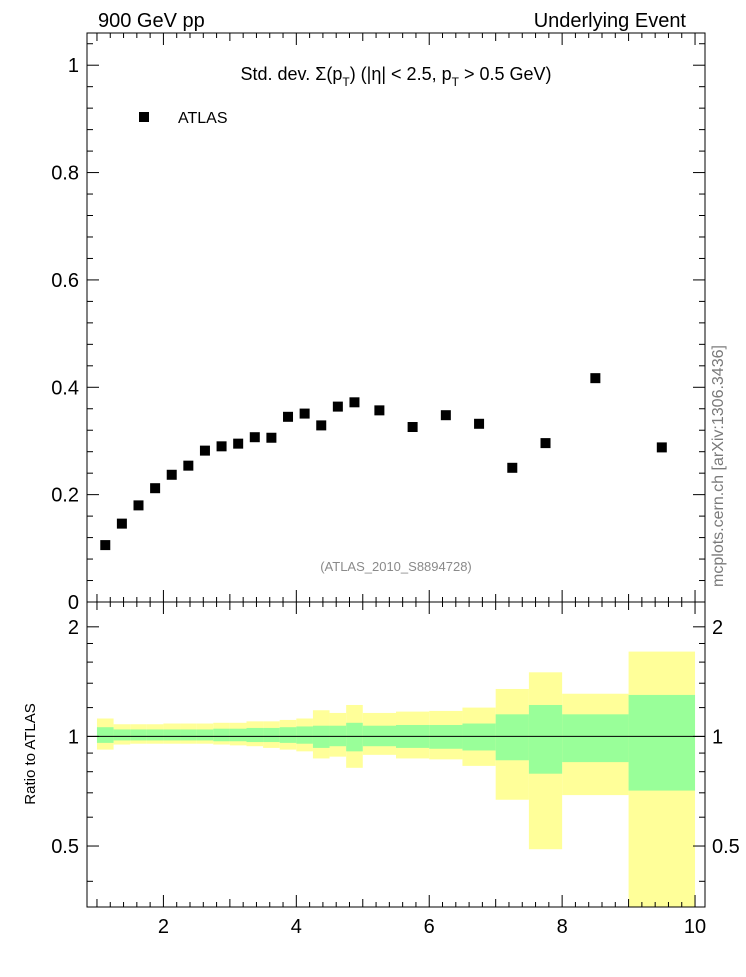  What do you see at coordinates (203, 118) in the screenshot?
I see `legend-label-atlas: ATLAS` at bounding box center [203, 118].